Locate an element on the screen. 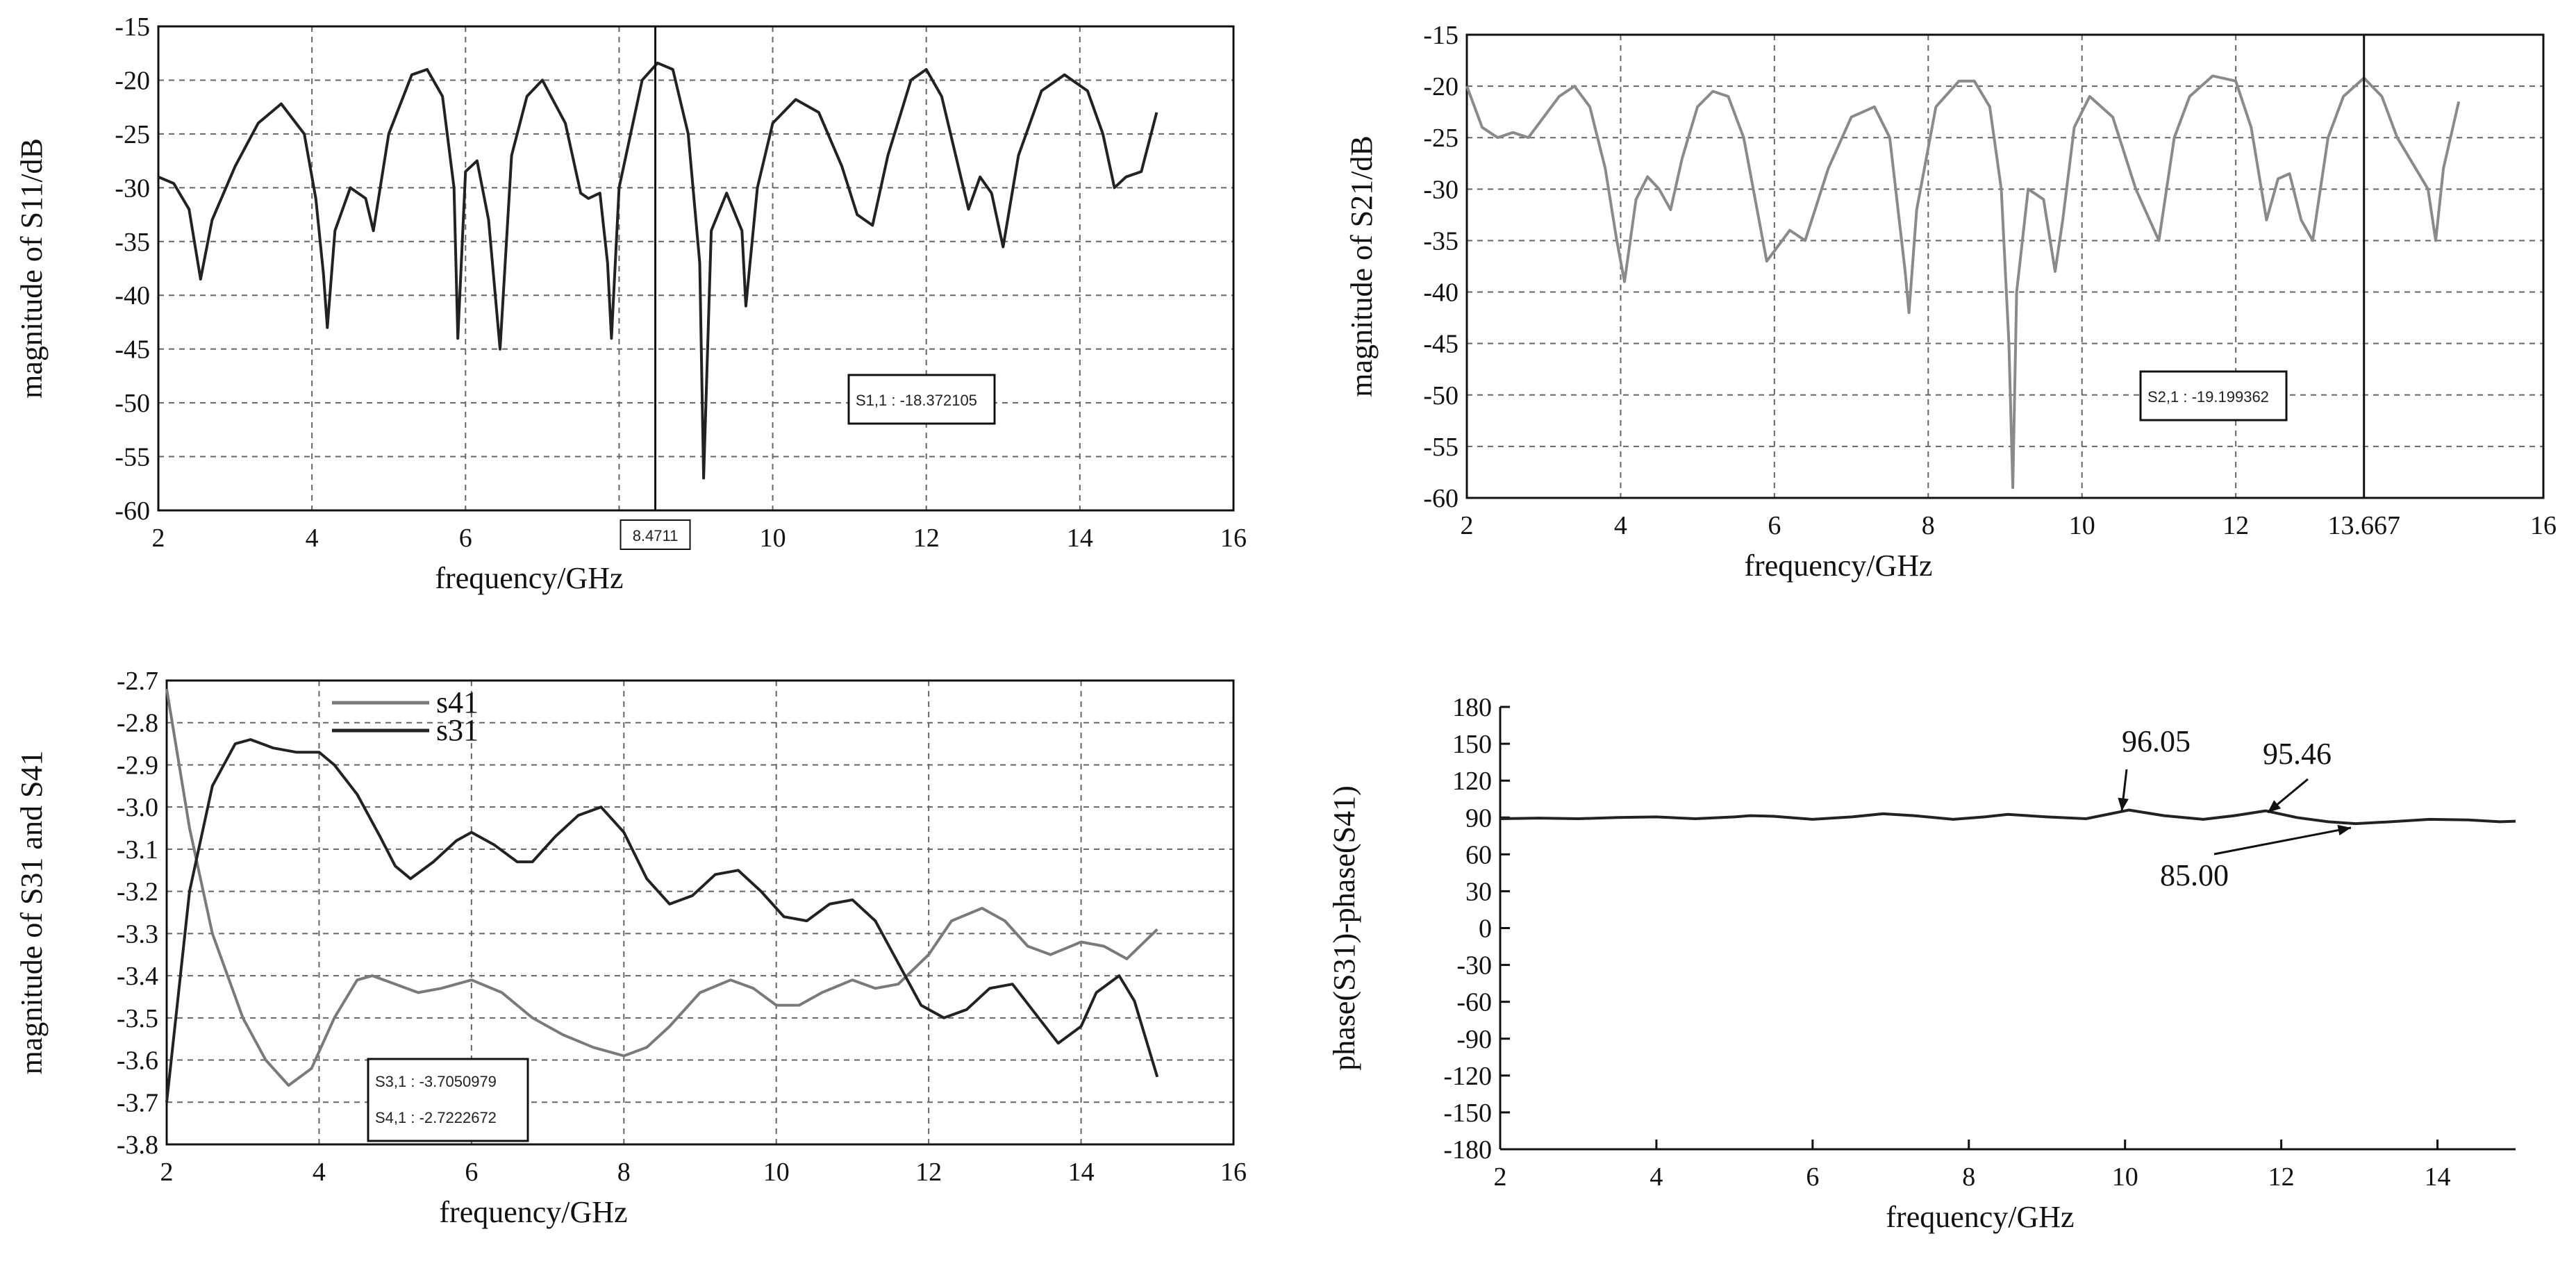 The image size is (2576, 1268). y-tick-label: -180 is located at coordinates (1467, 1150).